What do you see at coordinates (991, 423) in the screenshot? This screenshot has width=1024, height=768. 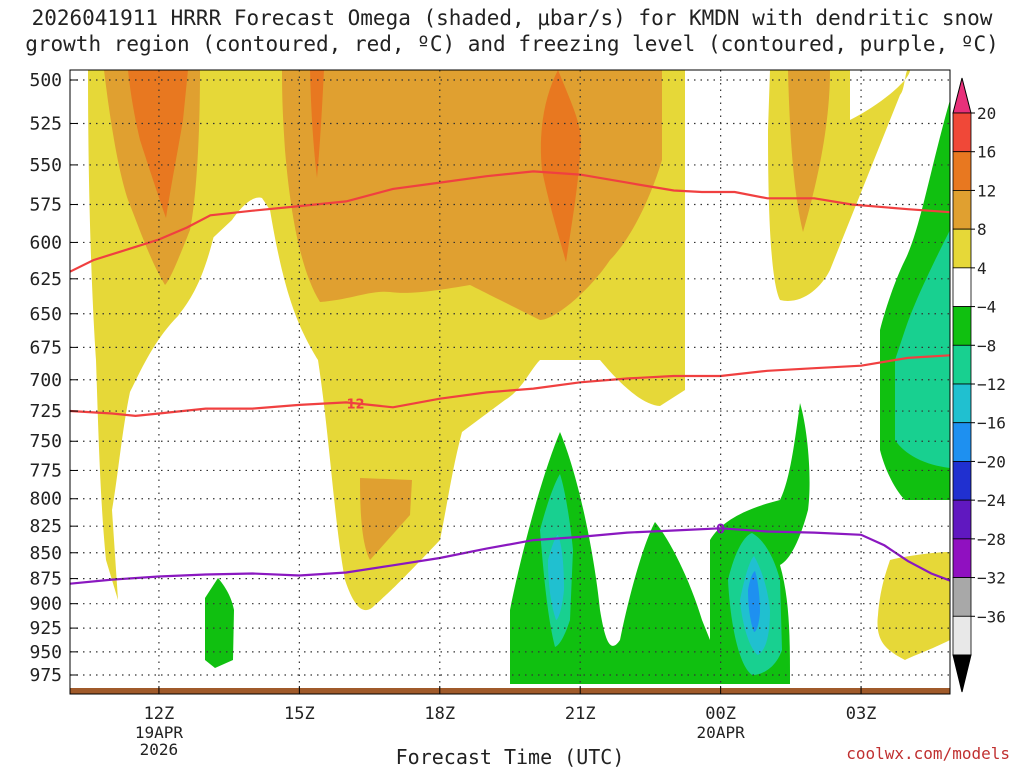 I see `colorbar-label: −16` at bounding box center [991, 423].